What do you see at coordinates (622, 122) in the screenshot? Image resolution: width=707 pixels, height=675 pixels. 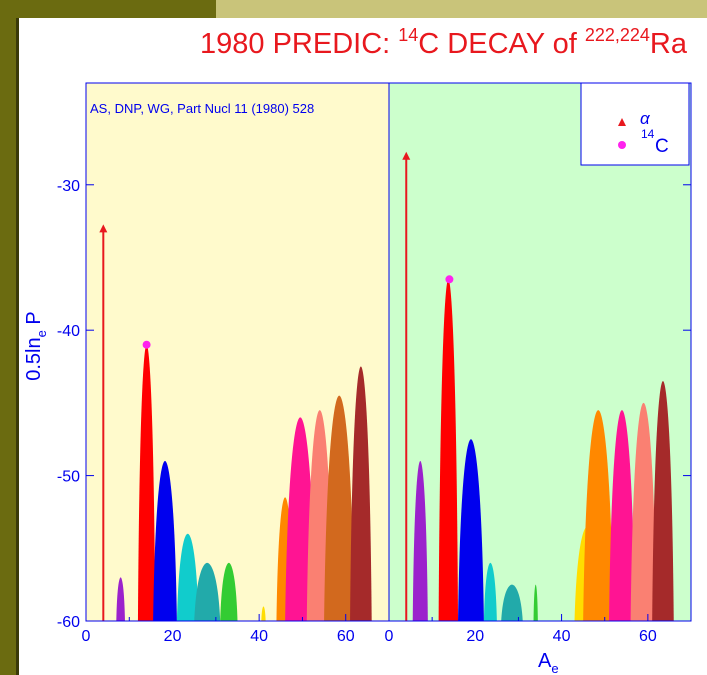 I see `legend-alpha-marker` at bounding box center [622, 122].